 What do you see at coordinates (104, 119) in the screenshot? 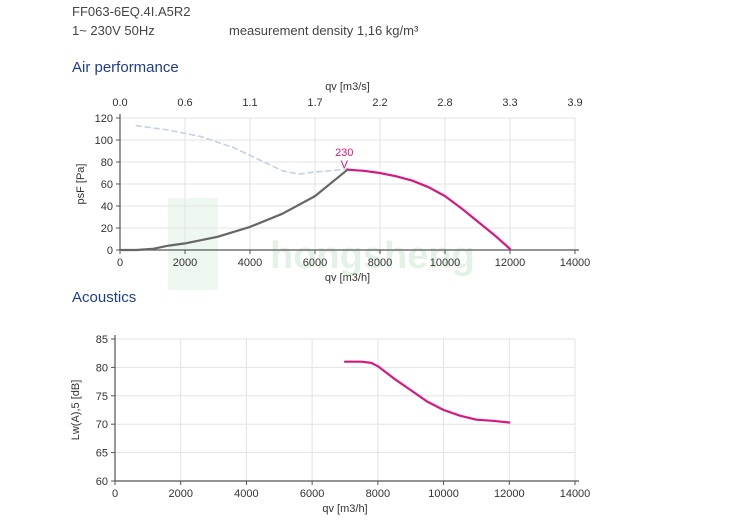
I see `y-tick-label: 120` at bounding box center [104, 119].